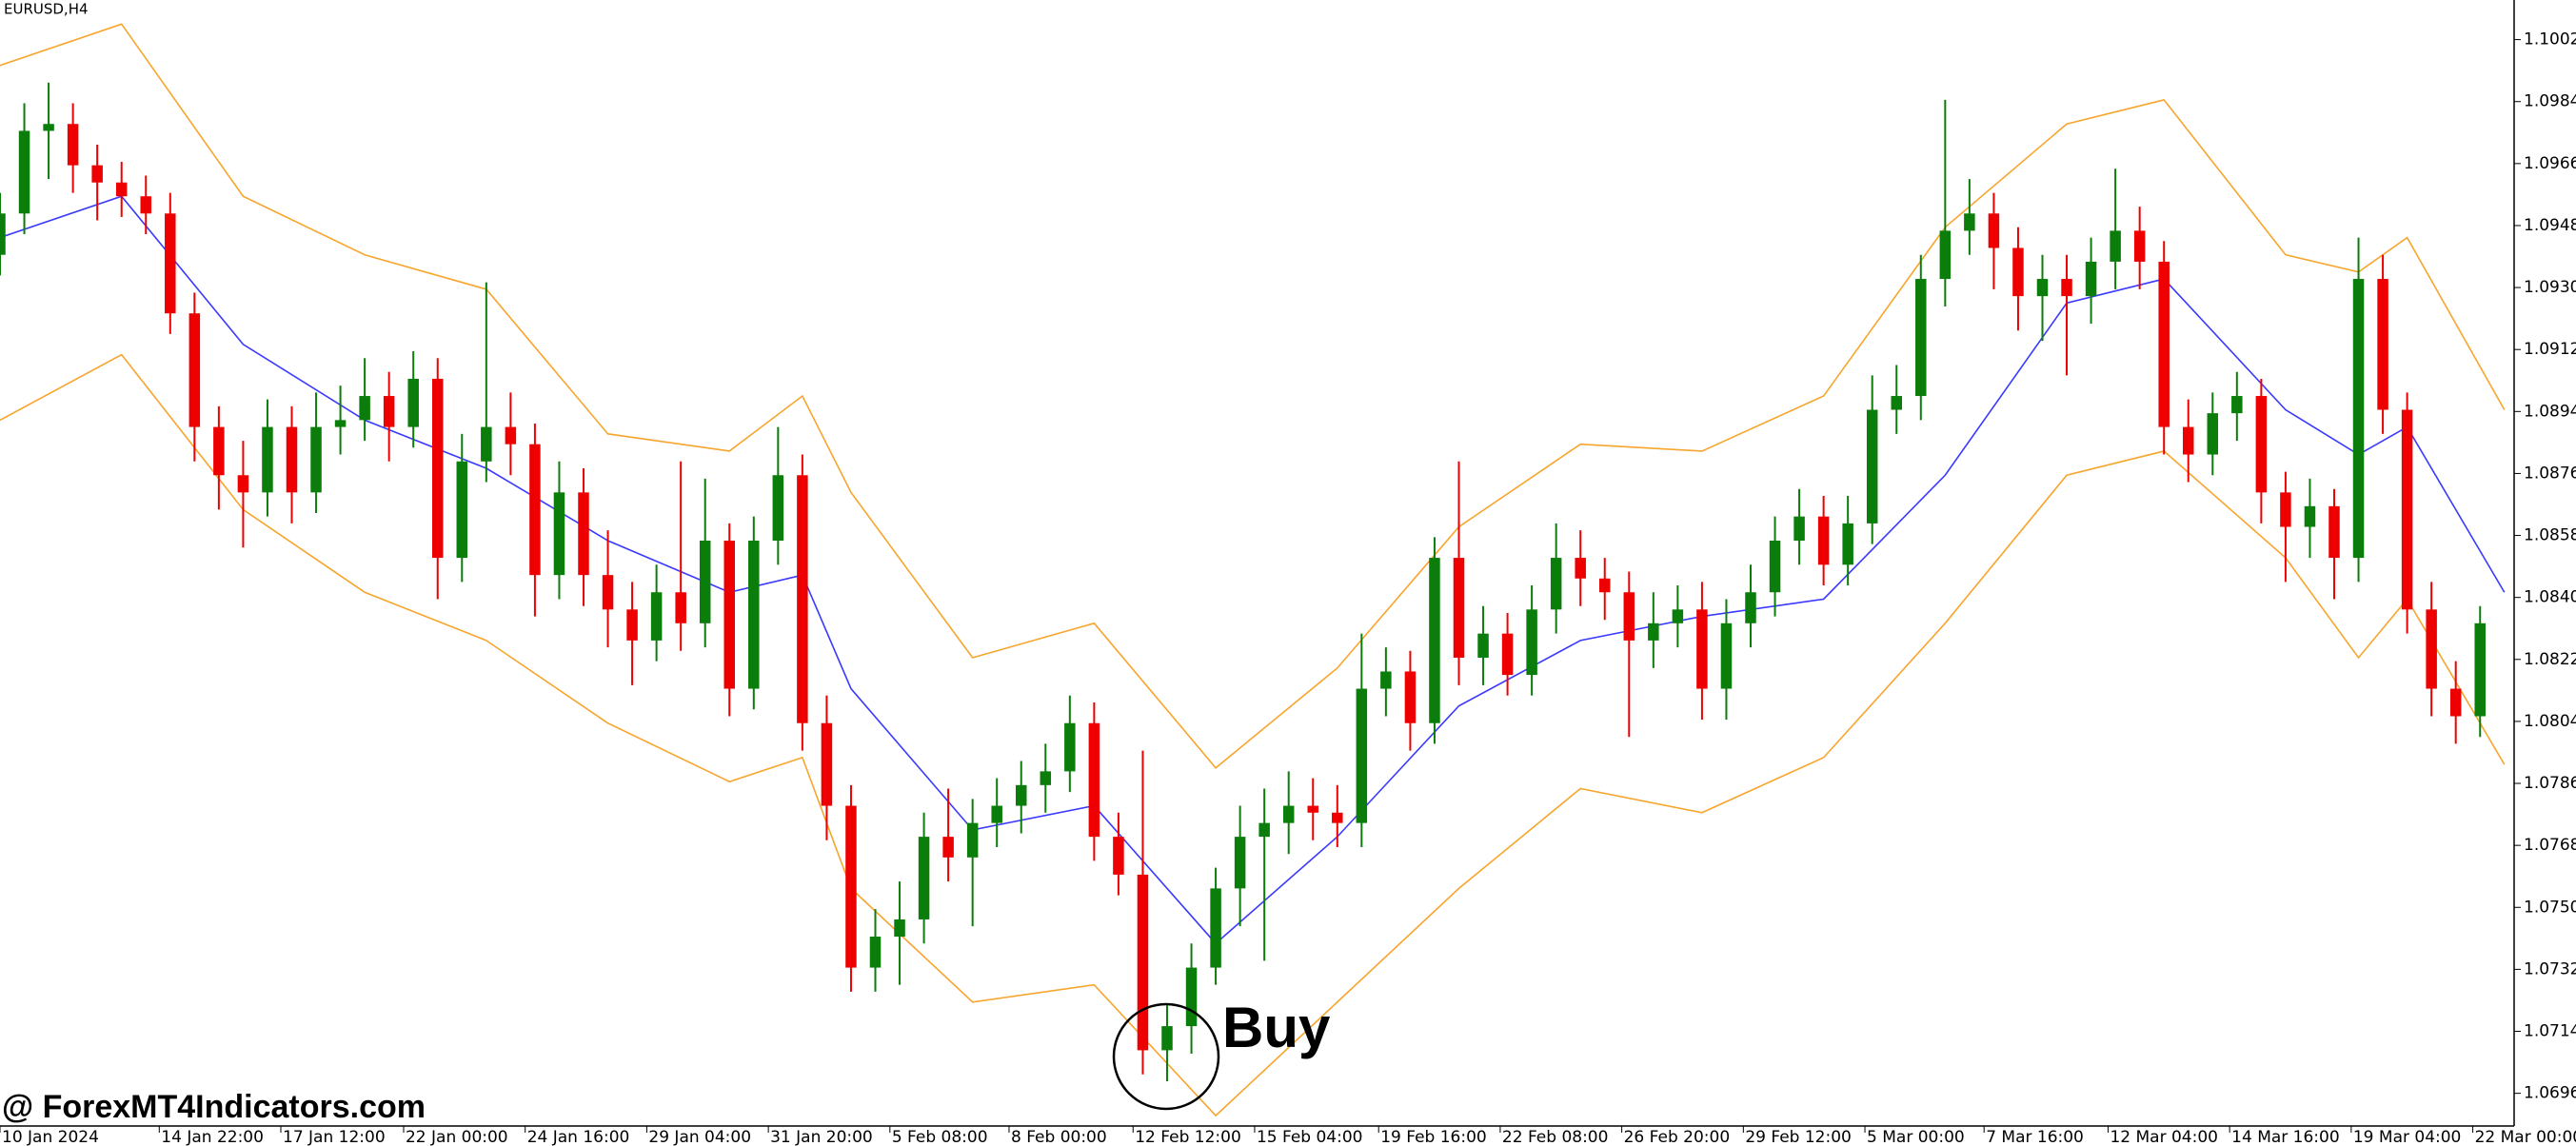 This screenshot has height=1146, width=2576. What do you see at coordinates (821, 1137) in the screenshot?
I see `x-tick-label: 31 Jan 20:00` at bounding box center [821, 1137].